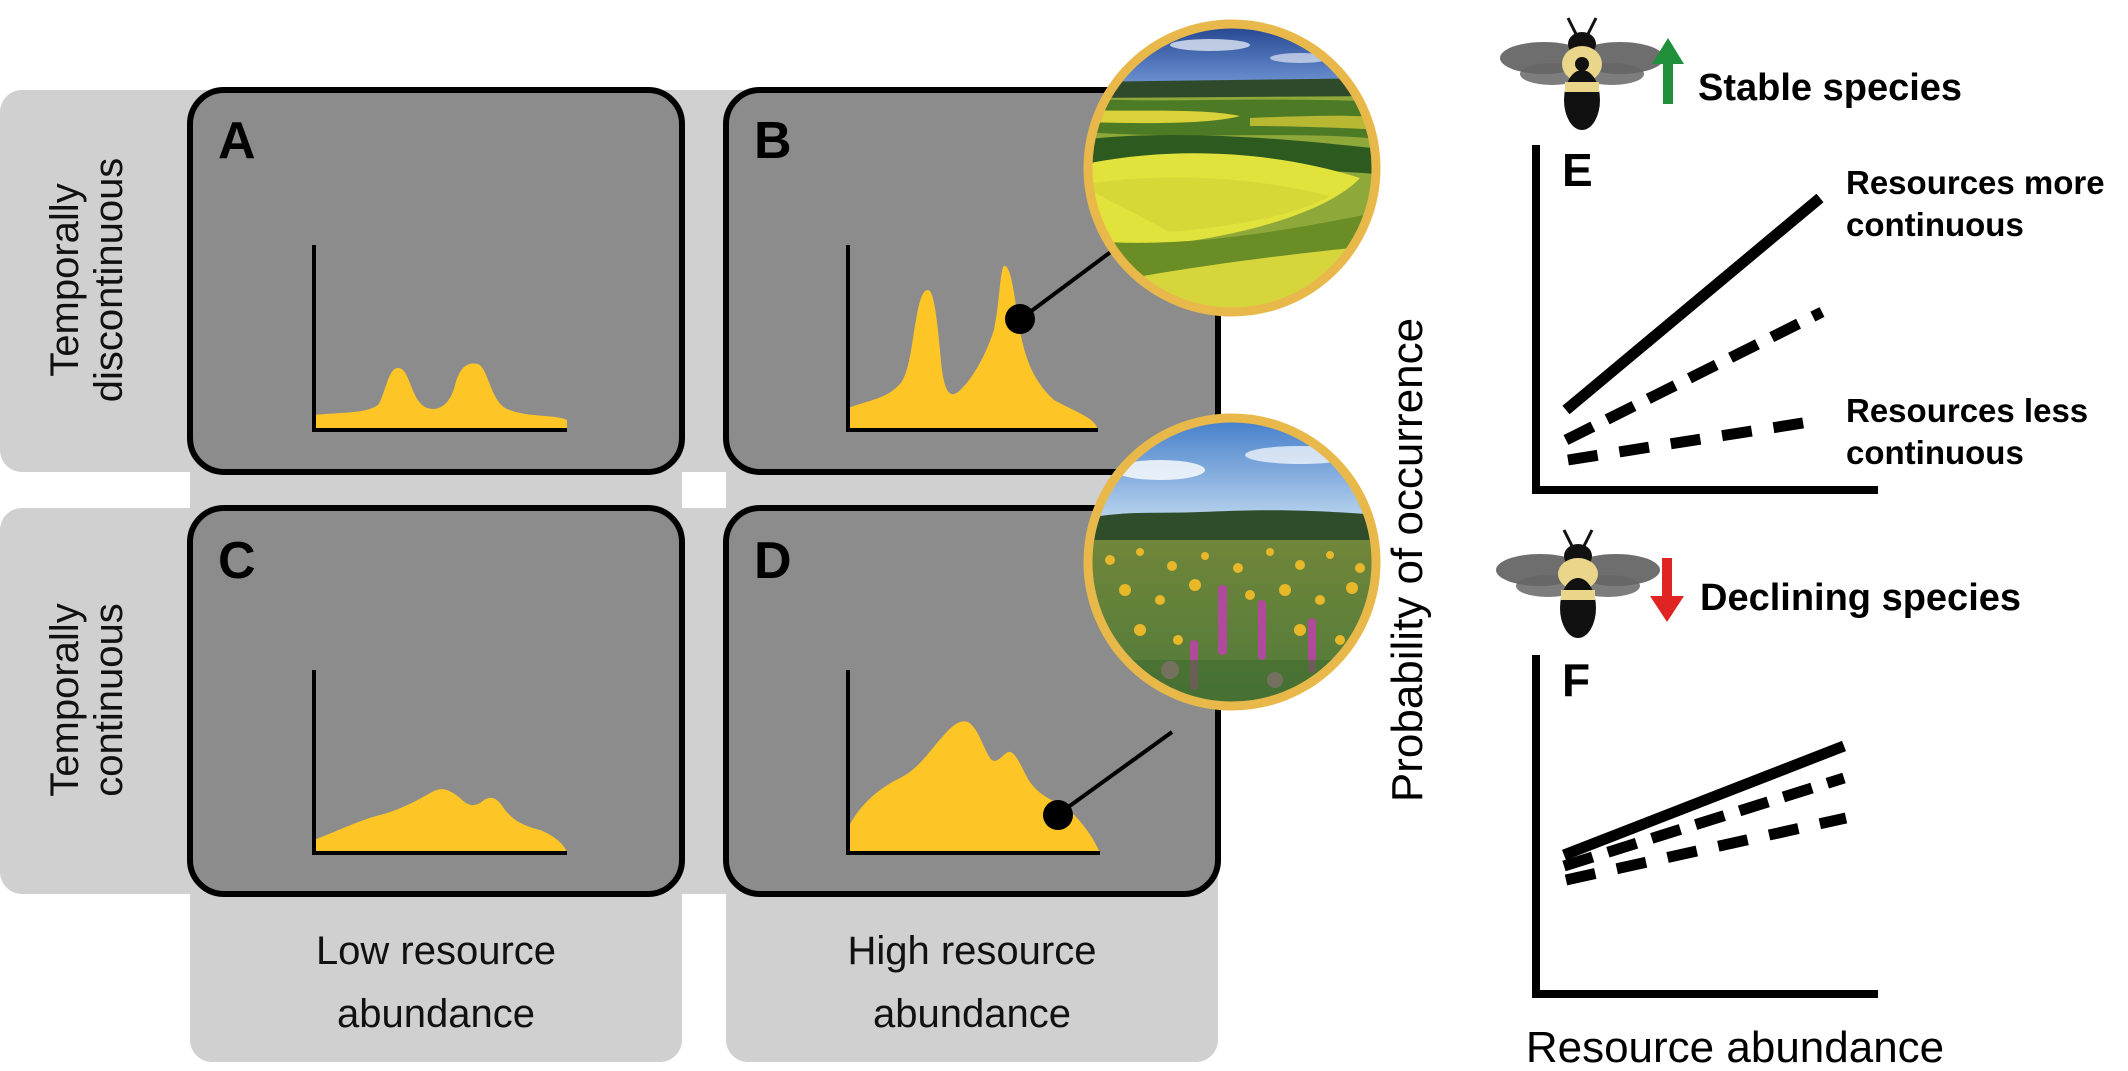 This screenshot has height=1071, width=2128. What do you see at coordinates (972, 1014) in the screenshot?
I see `column-label-right-line2: abundance` at bounding box center [972, 1014].